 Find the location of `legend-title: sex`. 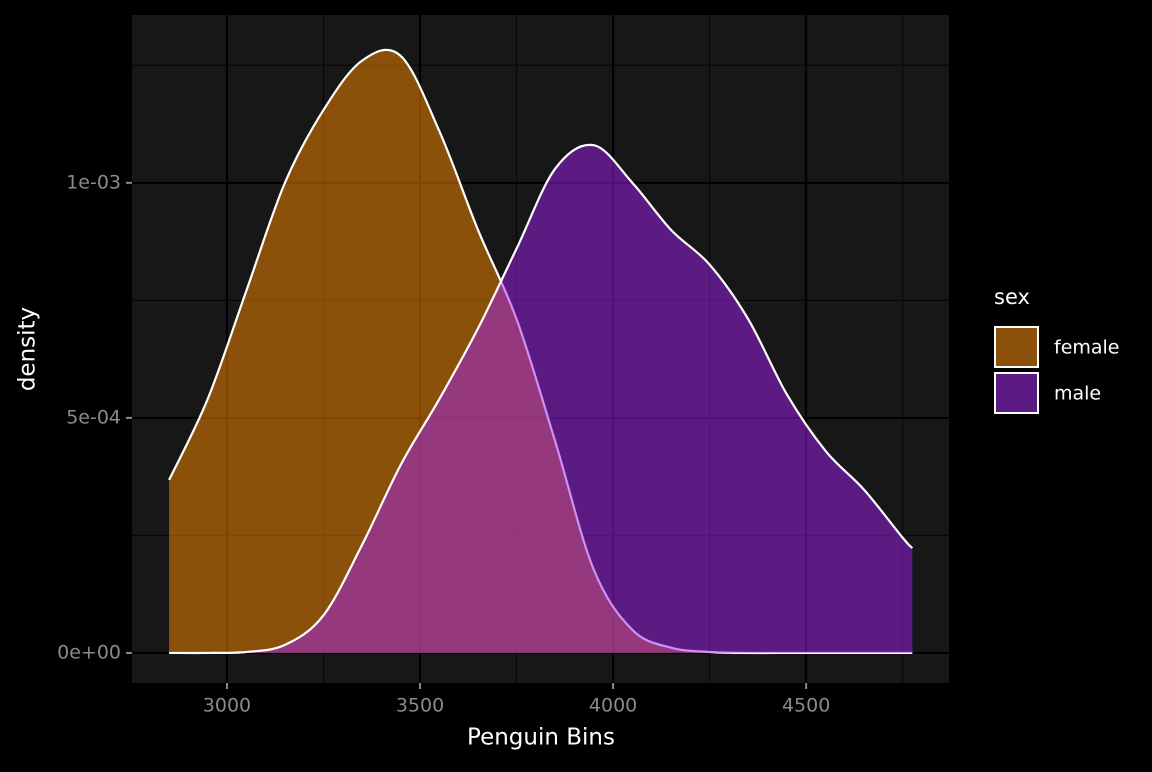

legend-title: sex is located at coordinates (1012, 297).